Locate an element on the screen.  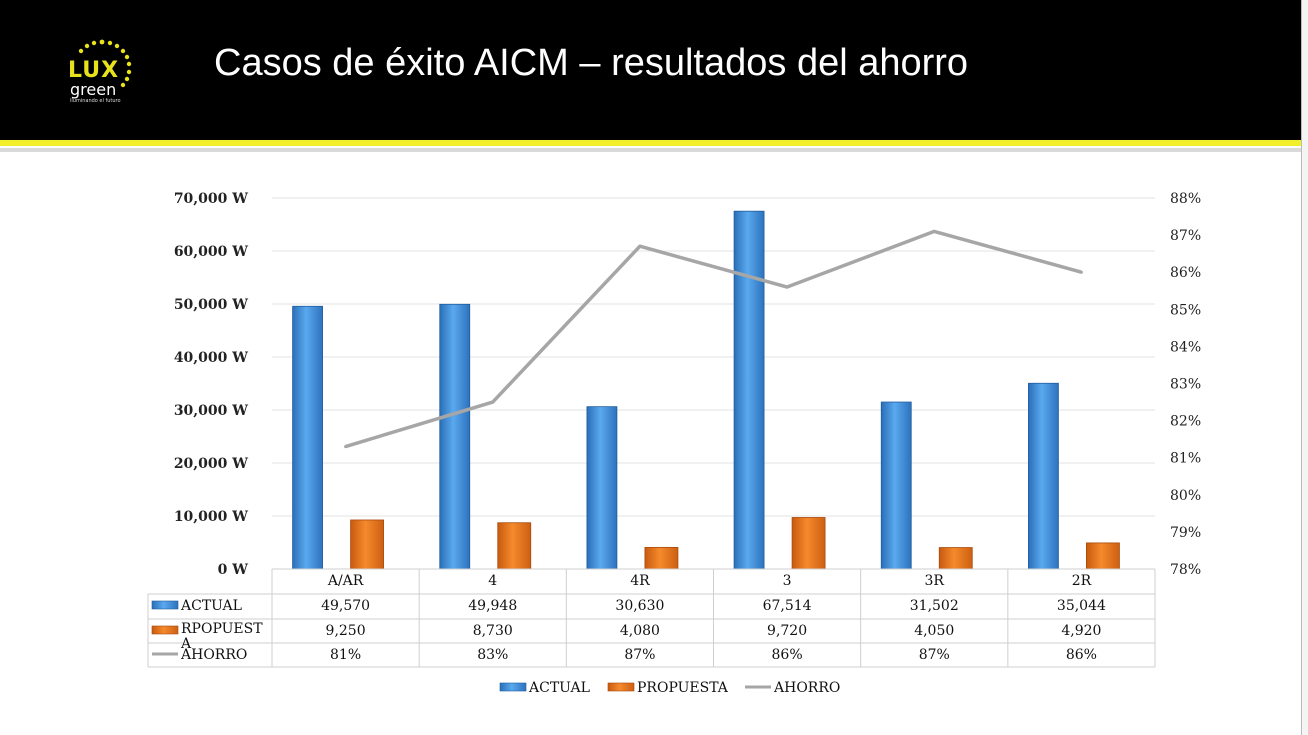
legend-key-actual is located at coordinates (165, 605).